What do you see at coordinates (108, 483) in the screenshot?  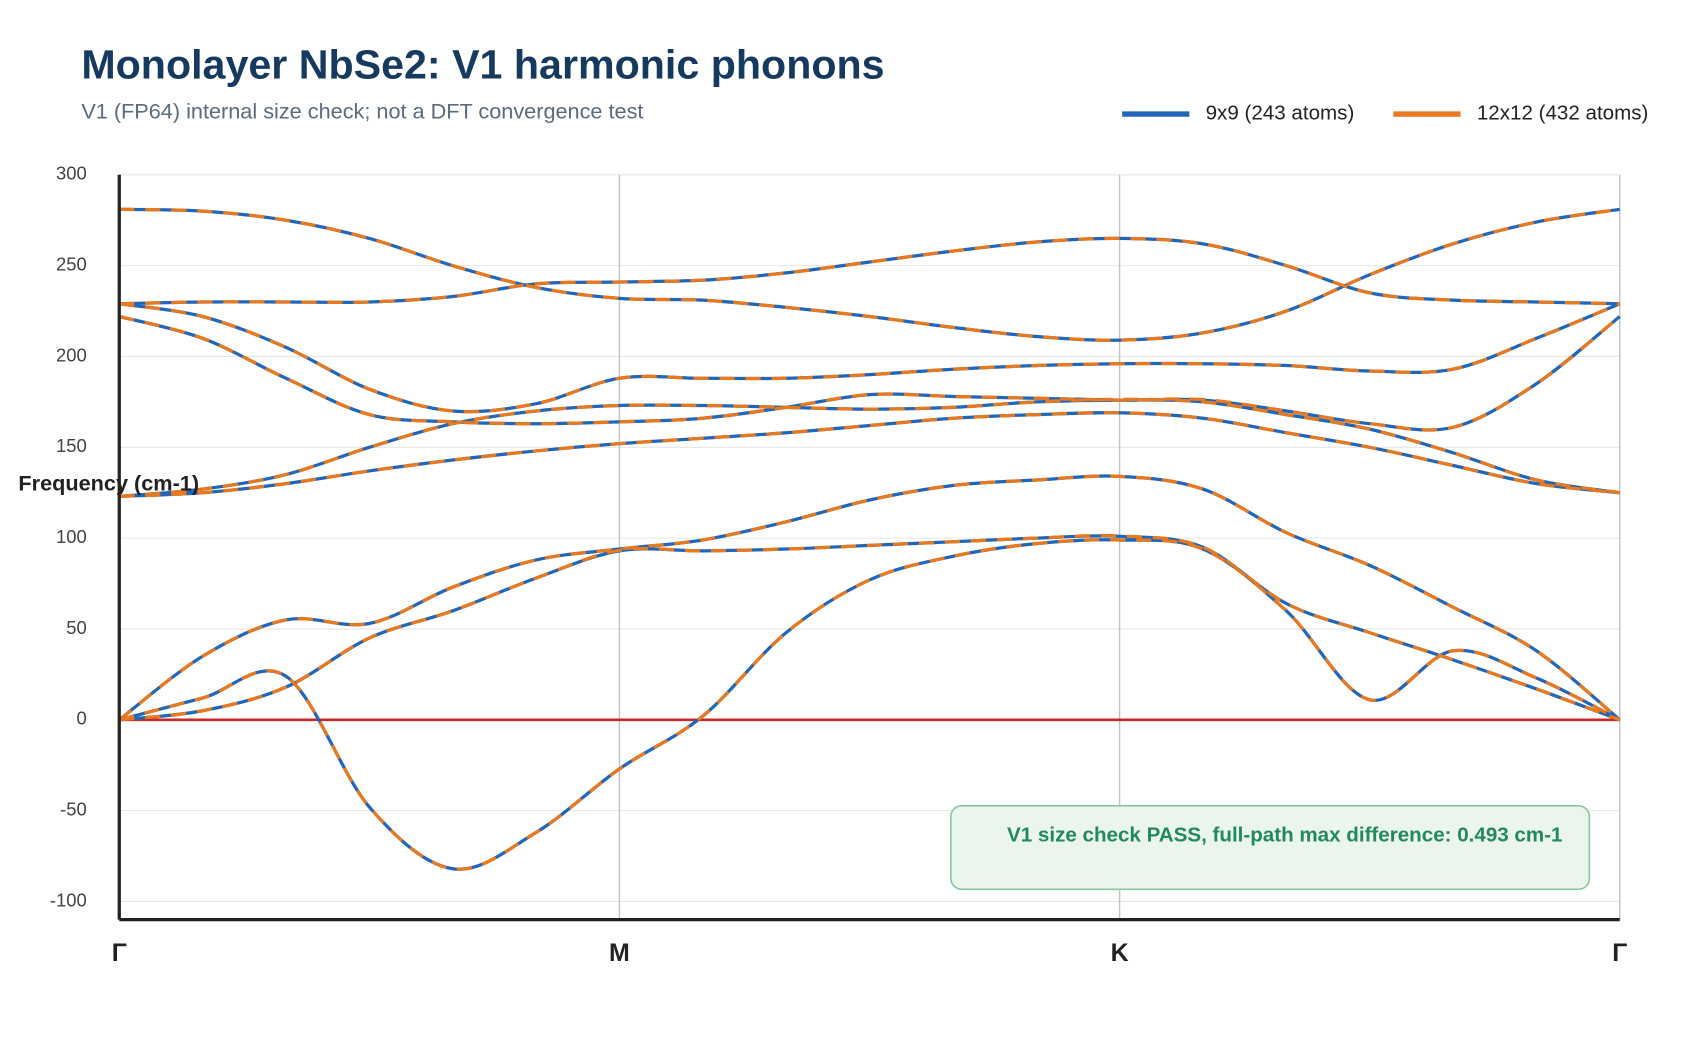 I see `y-axis-label: Frequency (cm-1)` at bounding box center [108, 483].